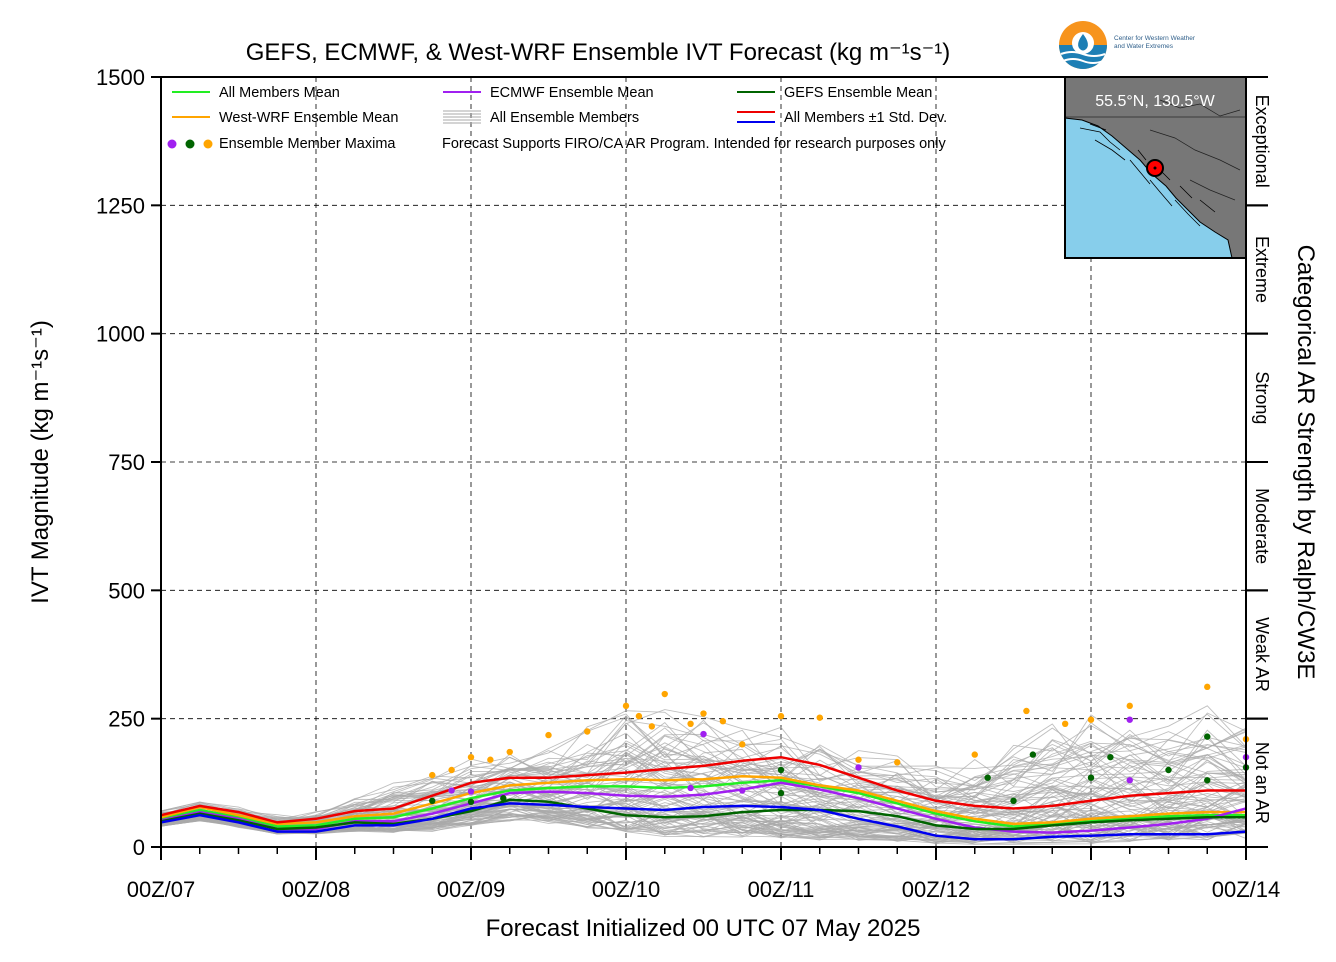 The width and height of the screenshot is (1336, 962). What do you see at coordinates (1262, 141) in the screenshot?
I see `category-label: Exceptional` at bounding box center [1262, 141].